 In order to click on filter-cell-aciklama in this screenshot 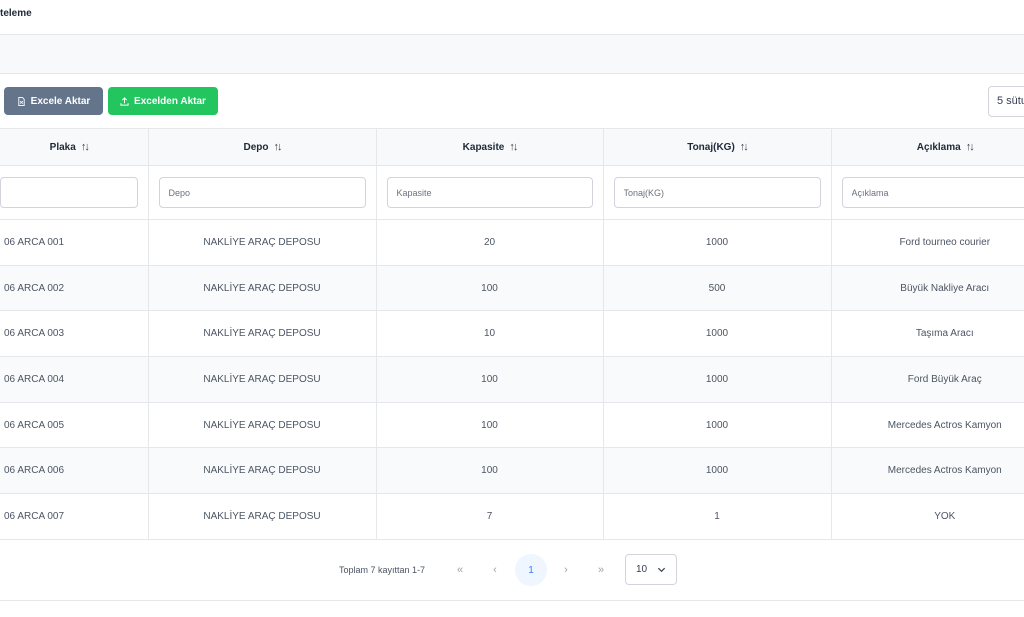, I will do `click(927, 192)`.